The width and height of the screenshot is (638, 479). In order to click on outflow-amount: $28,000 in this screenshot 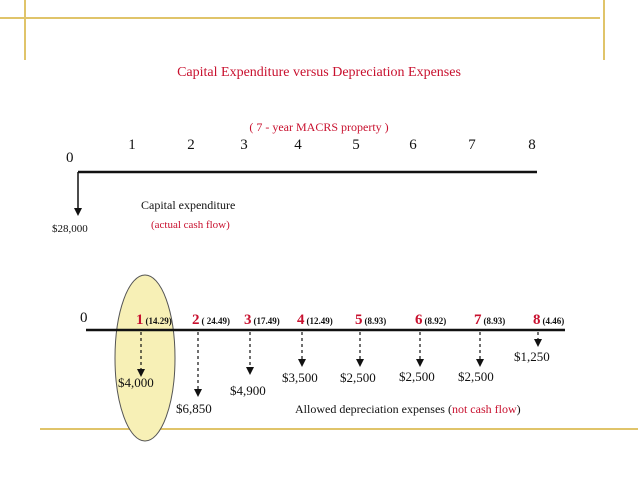, I will do `click(70, 229)`.